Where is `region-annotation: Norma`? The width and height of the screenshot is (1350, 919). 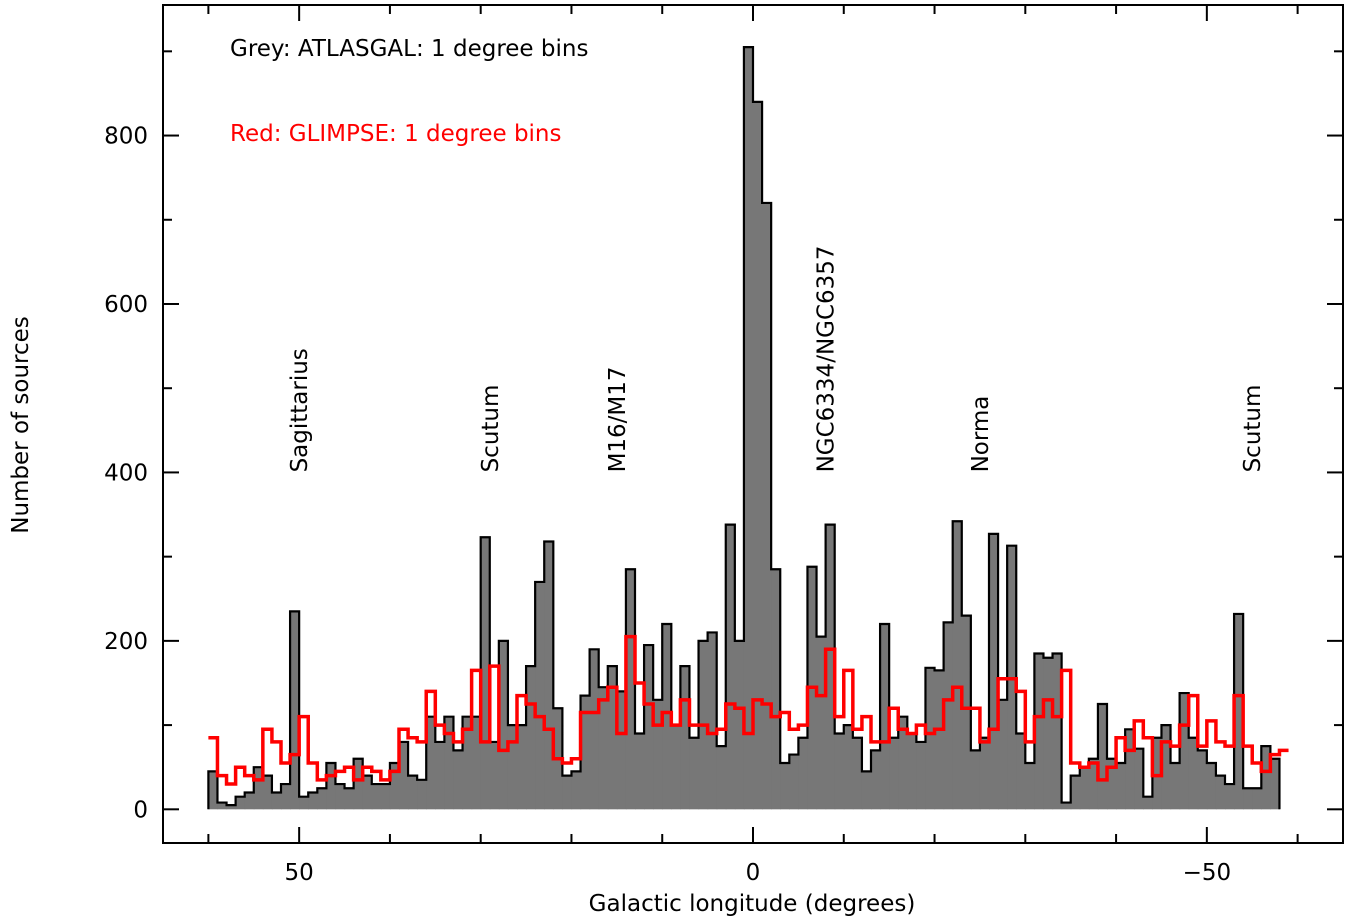
region-annotation: Norma is located at coordinates (981, 434).